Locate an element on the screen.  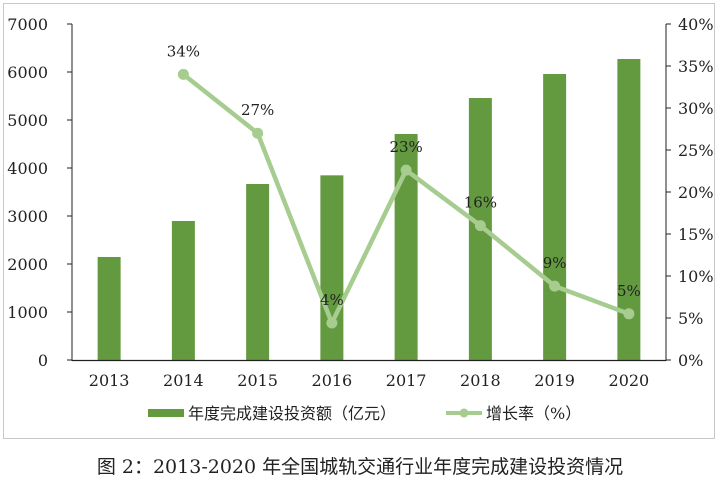
legend-line-marker is located at coordinates (464, 413).